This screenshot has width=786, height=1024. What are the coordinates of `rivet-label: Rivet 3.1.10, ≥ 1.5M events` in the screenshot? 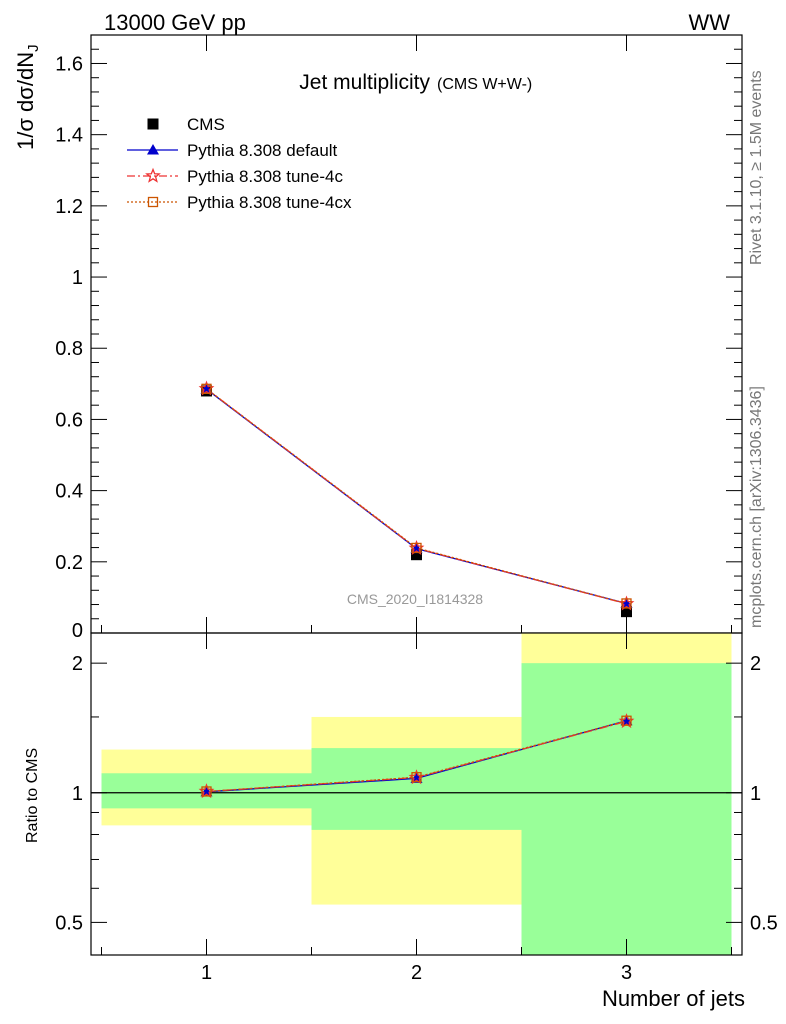 It's located at (756, 167).